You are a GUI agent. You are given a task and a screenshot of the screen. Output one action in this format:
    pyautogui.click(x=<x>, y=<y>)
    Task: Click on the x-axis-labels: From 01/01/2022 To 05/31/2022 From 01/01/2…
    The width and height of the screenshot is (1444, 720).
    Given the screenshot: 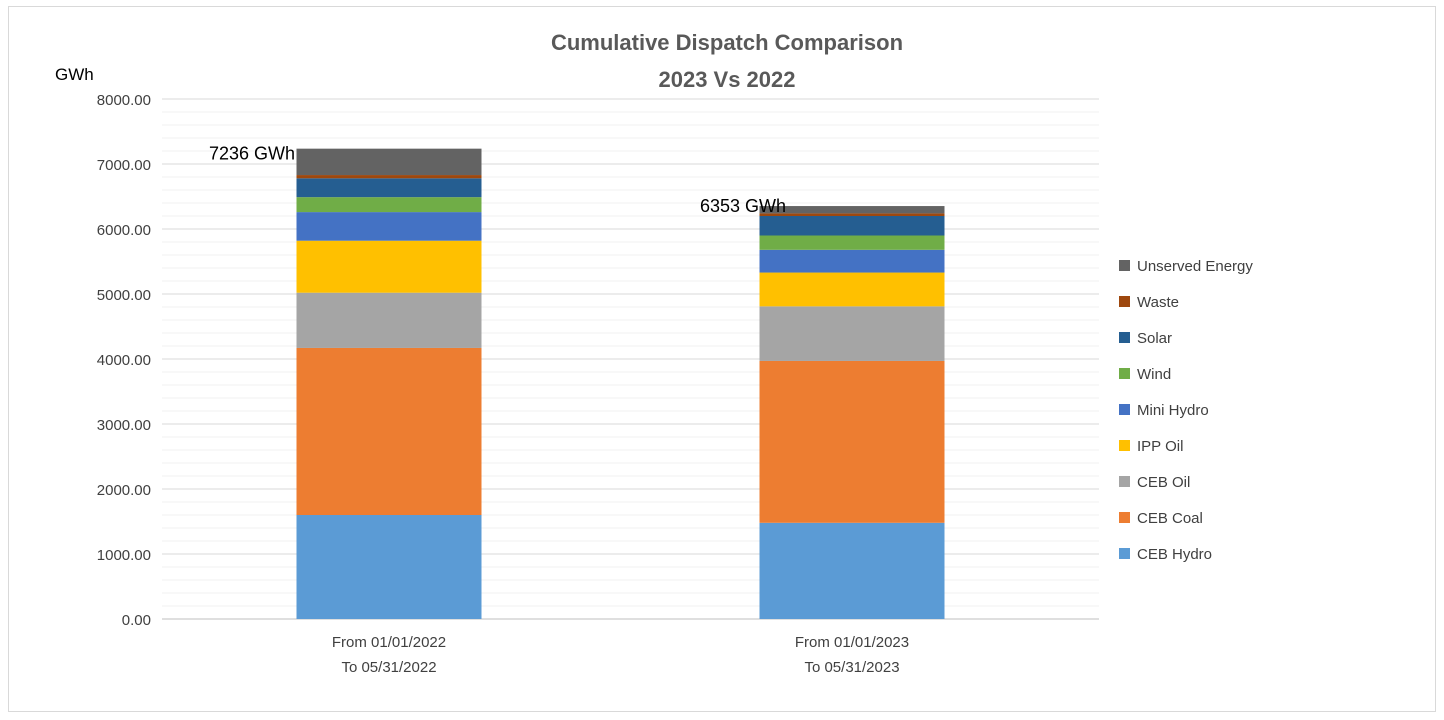 What is the action you would take?
    pyautogui.click(x=620, y=655)
    